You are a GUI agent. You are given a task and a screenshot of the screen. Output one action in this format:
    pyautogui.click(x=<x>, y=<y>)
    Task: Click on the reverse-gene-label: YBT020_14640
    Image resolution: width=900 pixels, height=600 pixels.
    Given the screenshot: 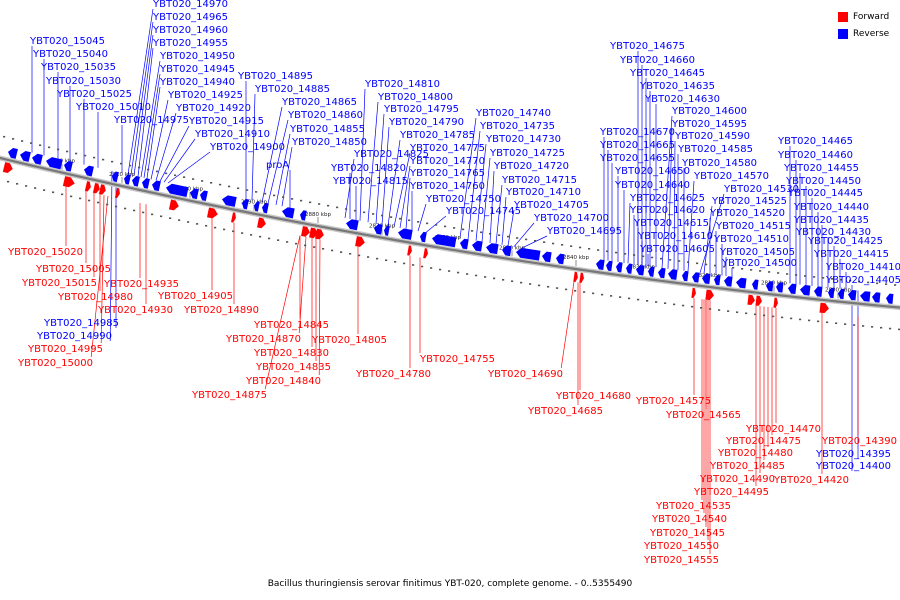 What is the action you would take?
    pyautogui.click(x=652, y=185)
    